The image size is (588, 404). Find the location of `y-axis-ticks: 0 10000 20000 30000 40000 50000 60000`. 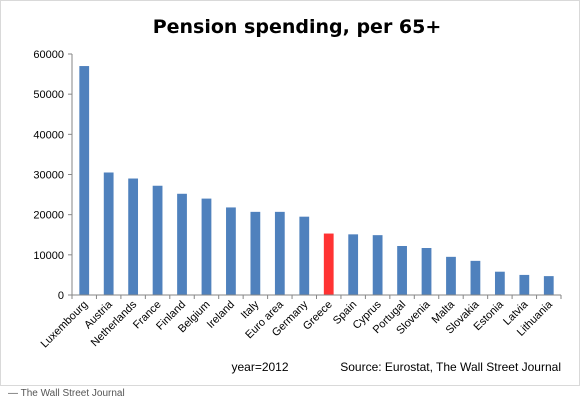

y-axis-ticks: 0 10000 20000 30000 40000 50000 60000 is located at coordinates (52, 175).